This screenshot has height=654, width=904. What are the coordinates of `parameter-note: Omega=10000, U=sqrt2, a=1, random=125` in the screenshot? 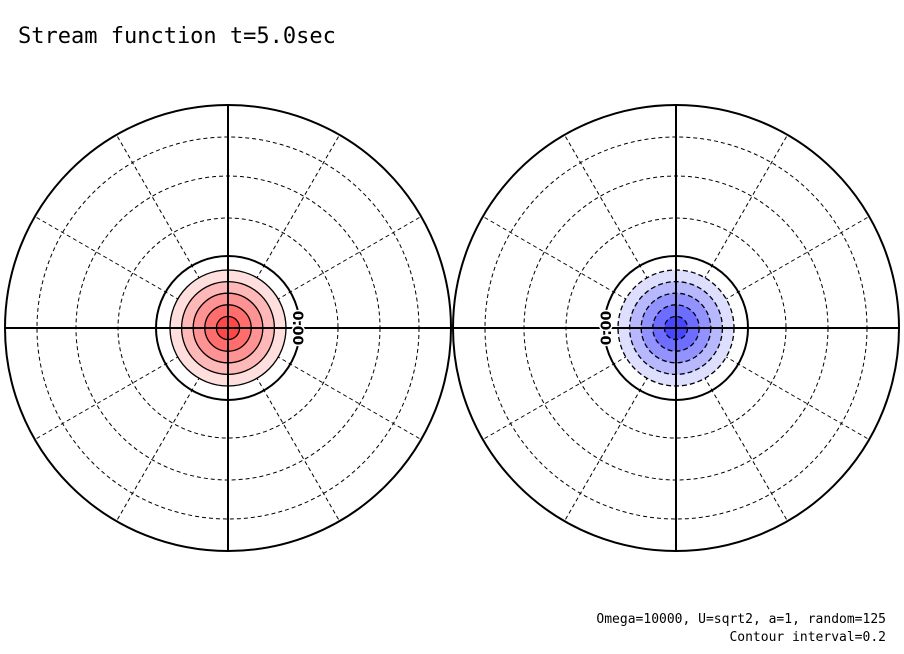 It's located at (741, 619).